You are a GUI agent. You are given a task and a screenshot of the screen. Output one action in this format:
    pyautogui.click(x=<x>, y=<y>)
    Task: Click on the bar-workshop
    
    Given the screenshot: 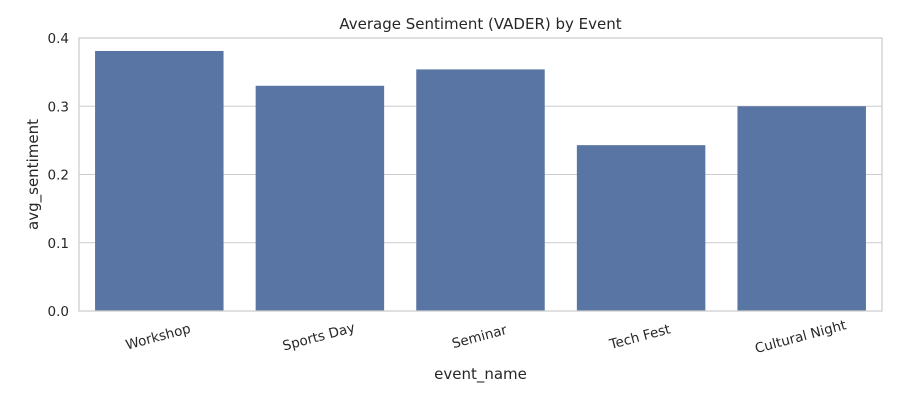 What is the action you would take?
    pyautogui.click(x=159, y=180)
    